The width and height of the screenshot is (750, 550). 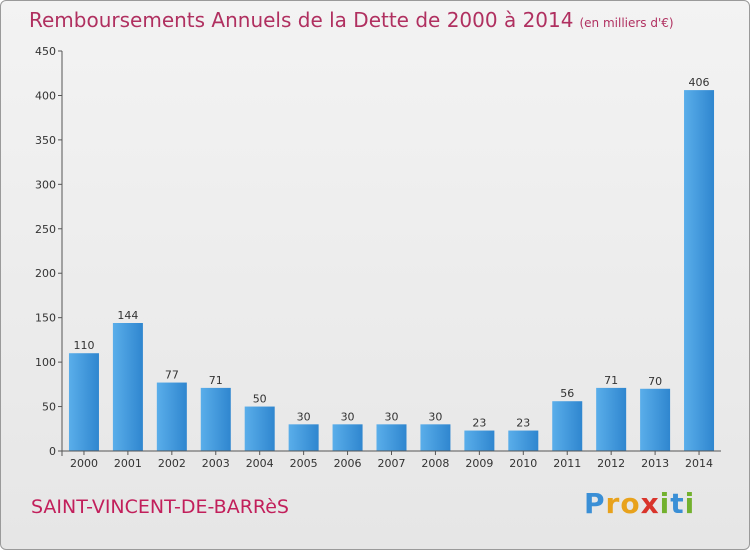 What do you see at coordinates (391, 437) in the screenshot?
I see `bar-2007` at bounding box center [391, 437].